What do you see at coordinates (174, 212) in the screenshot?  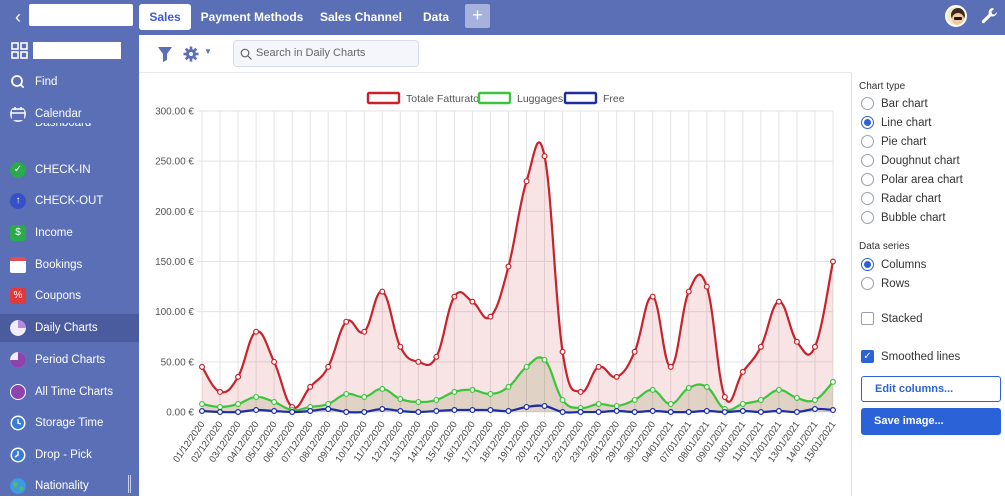 I see `y-tick-label: 200.00 €` at bounding box center [174, 212].